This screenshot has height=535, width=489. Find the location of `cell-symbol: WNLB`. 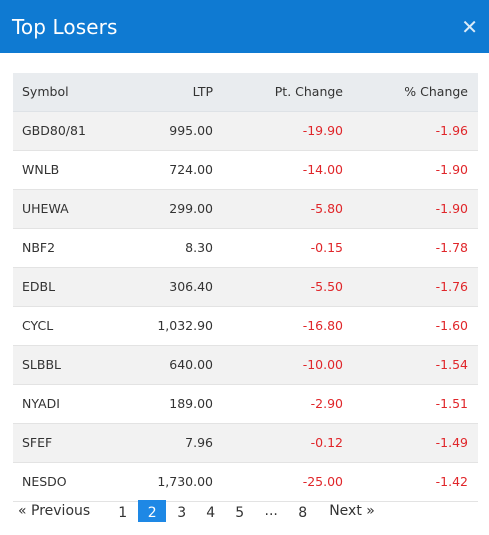

cell-symbol: WNLB is located at coordinates (41, 169).